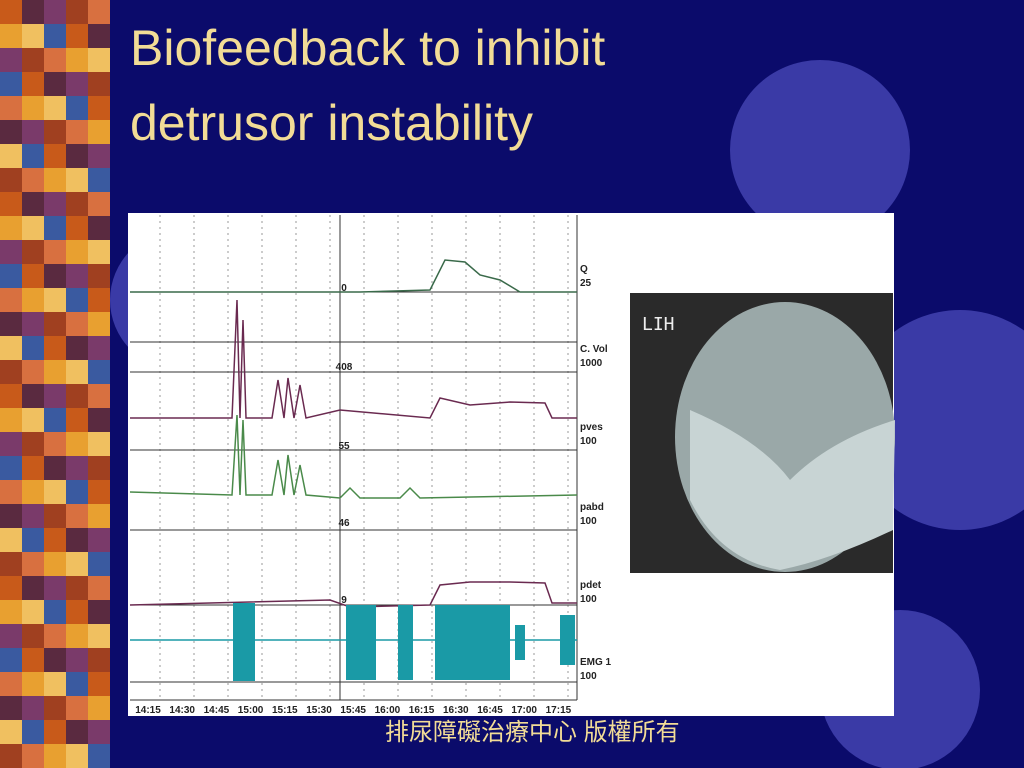 The height and width of the screenshot is (768, 1024). I want to click on time-label: 14:30, so click(182, 710).